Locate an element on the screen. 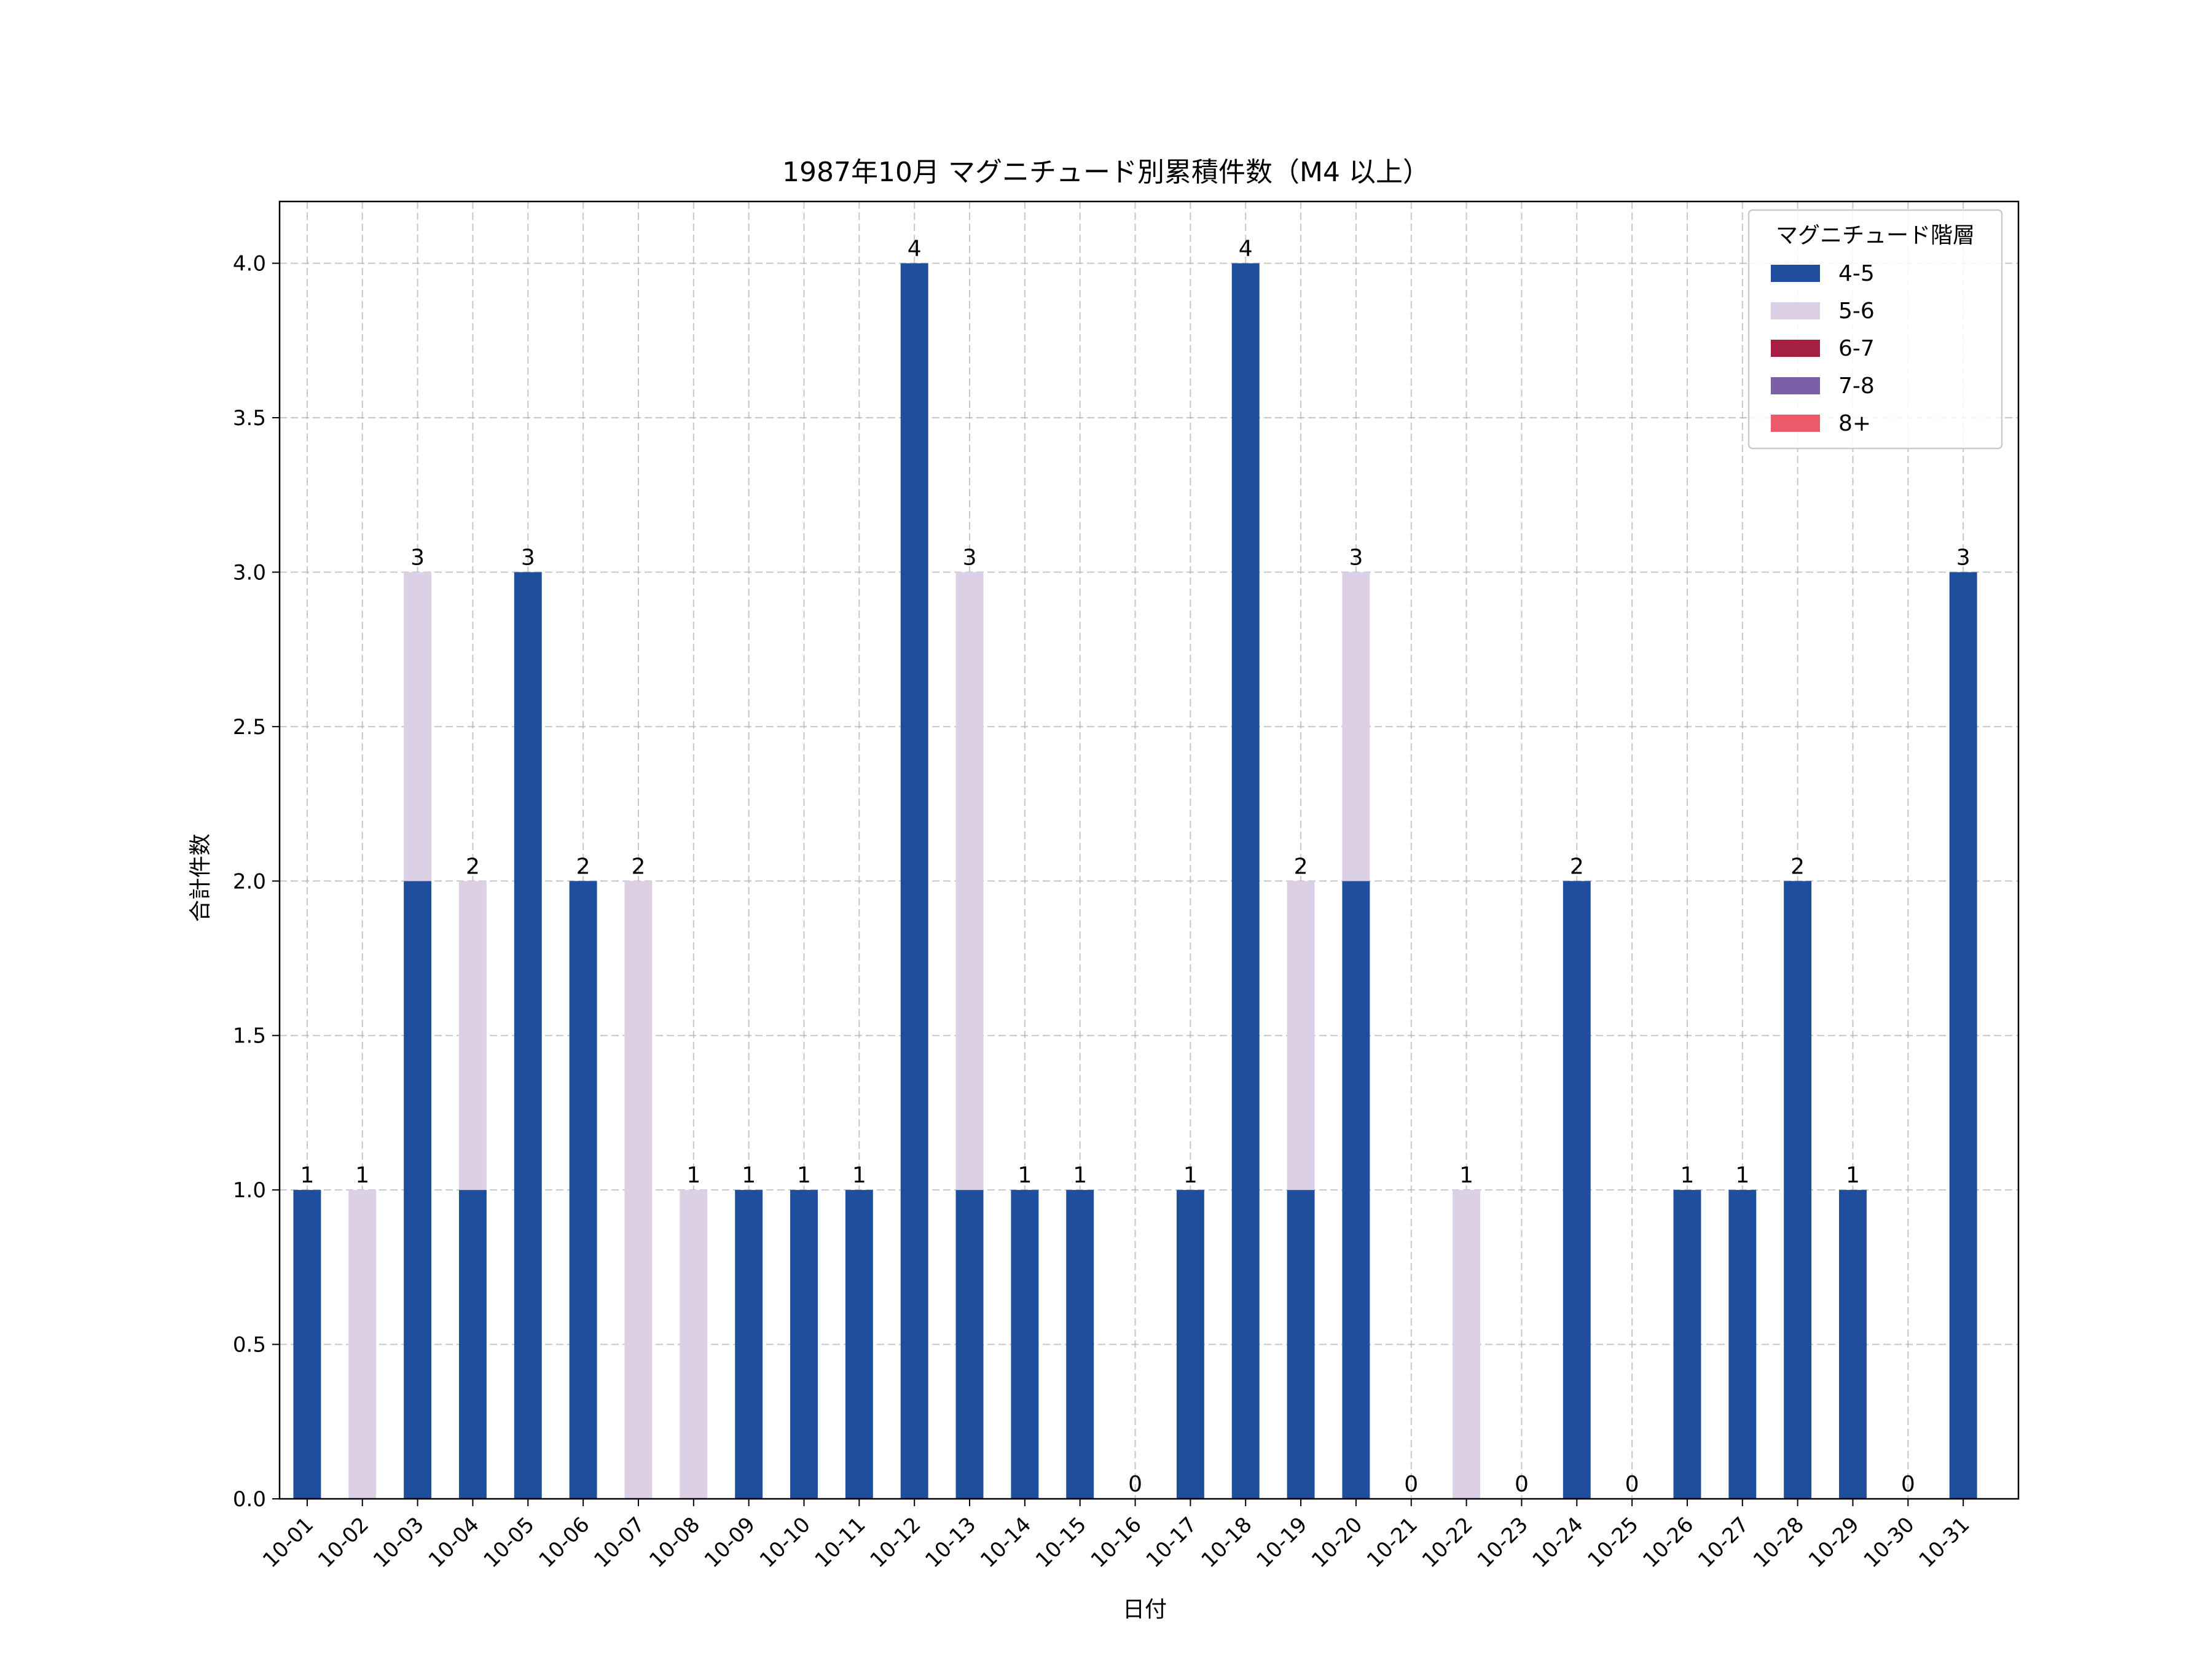 The image size is (2212, 1661). legend-label: 8+ is located at coordinates (1854, 423).